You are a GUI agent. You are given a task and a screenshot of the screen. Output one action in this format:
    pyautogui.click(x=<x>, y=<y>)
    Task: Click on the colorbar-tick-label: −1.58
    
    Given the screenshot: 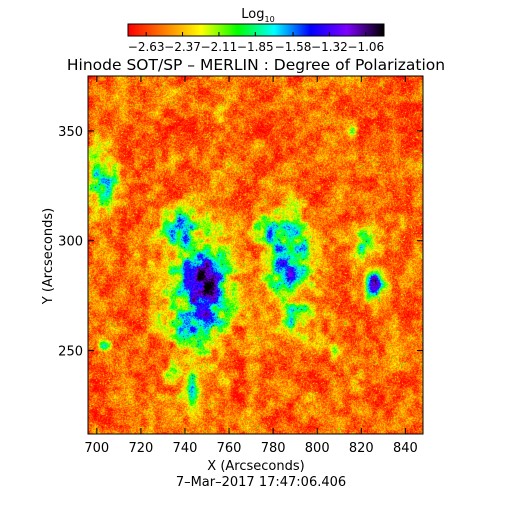 What is the action you would take?
    pyautogui.click(x=293, y=47)
    